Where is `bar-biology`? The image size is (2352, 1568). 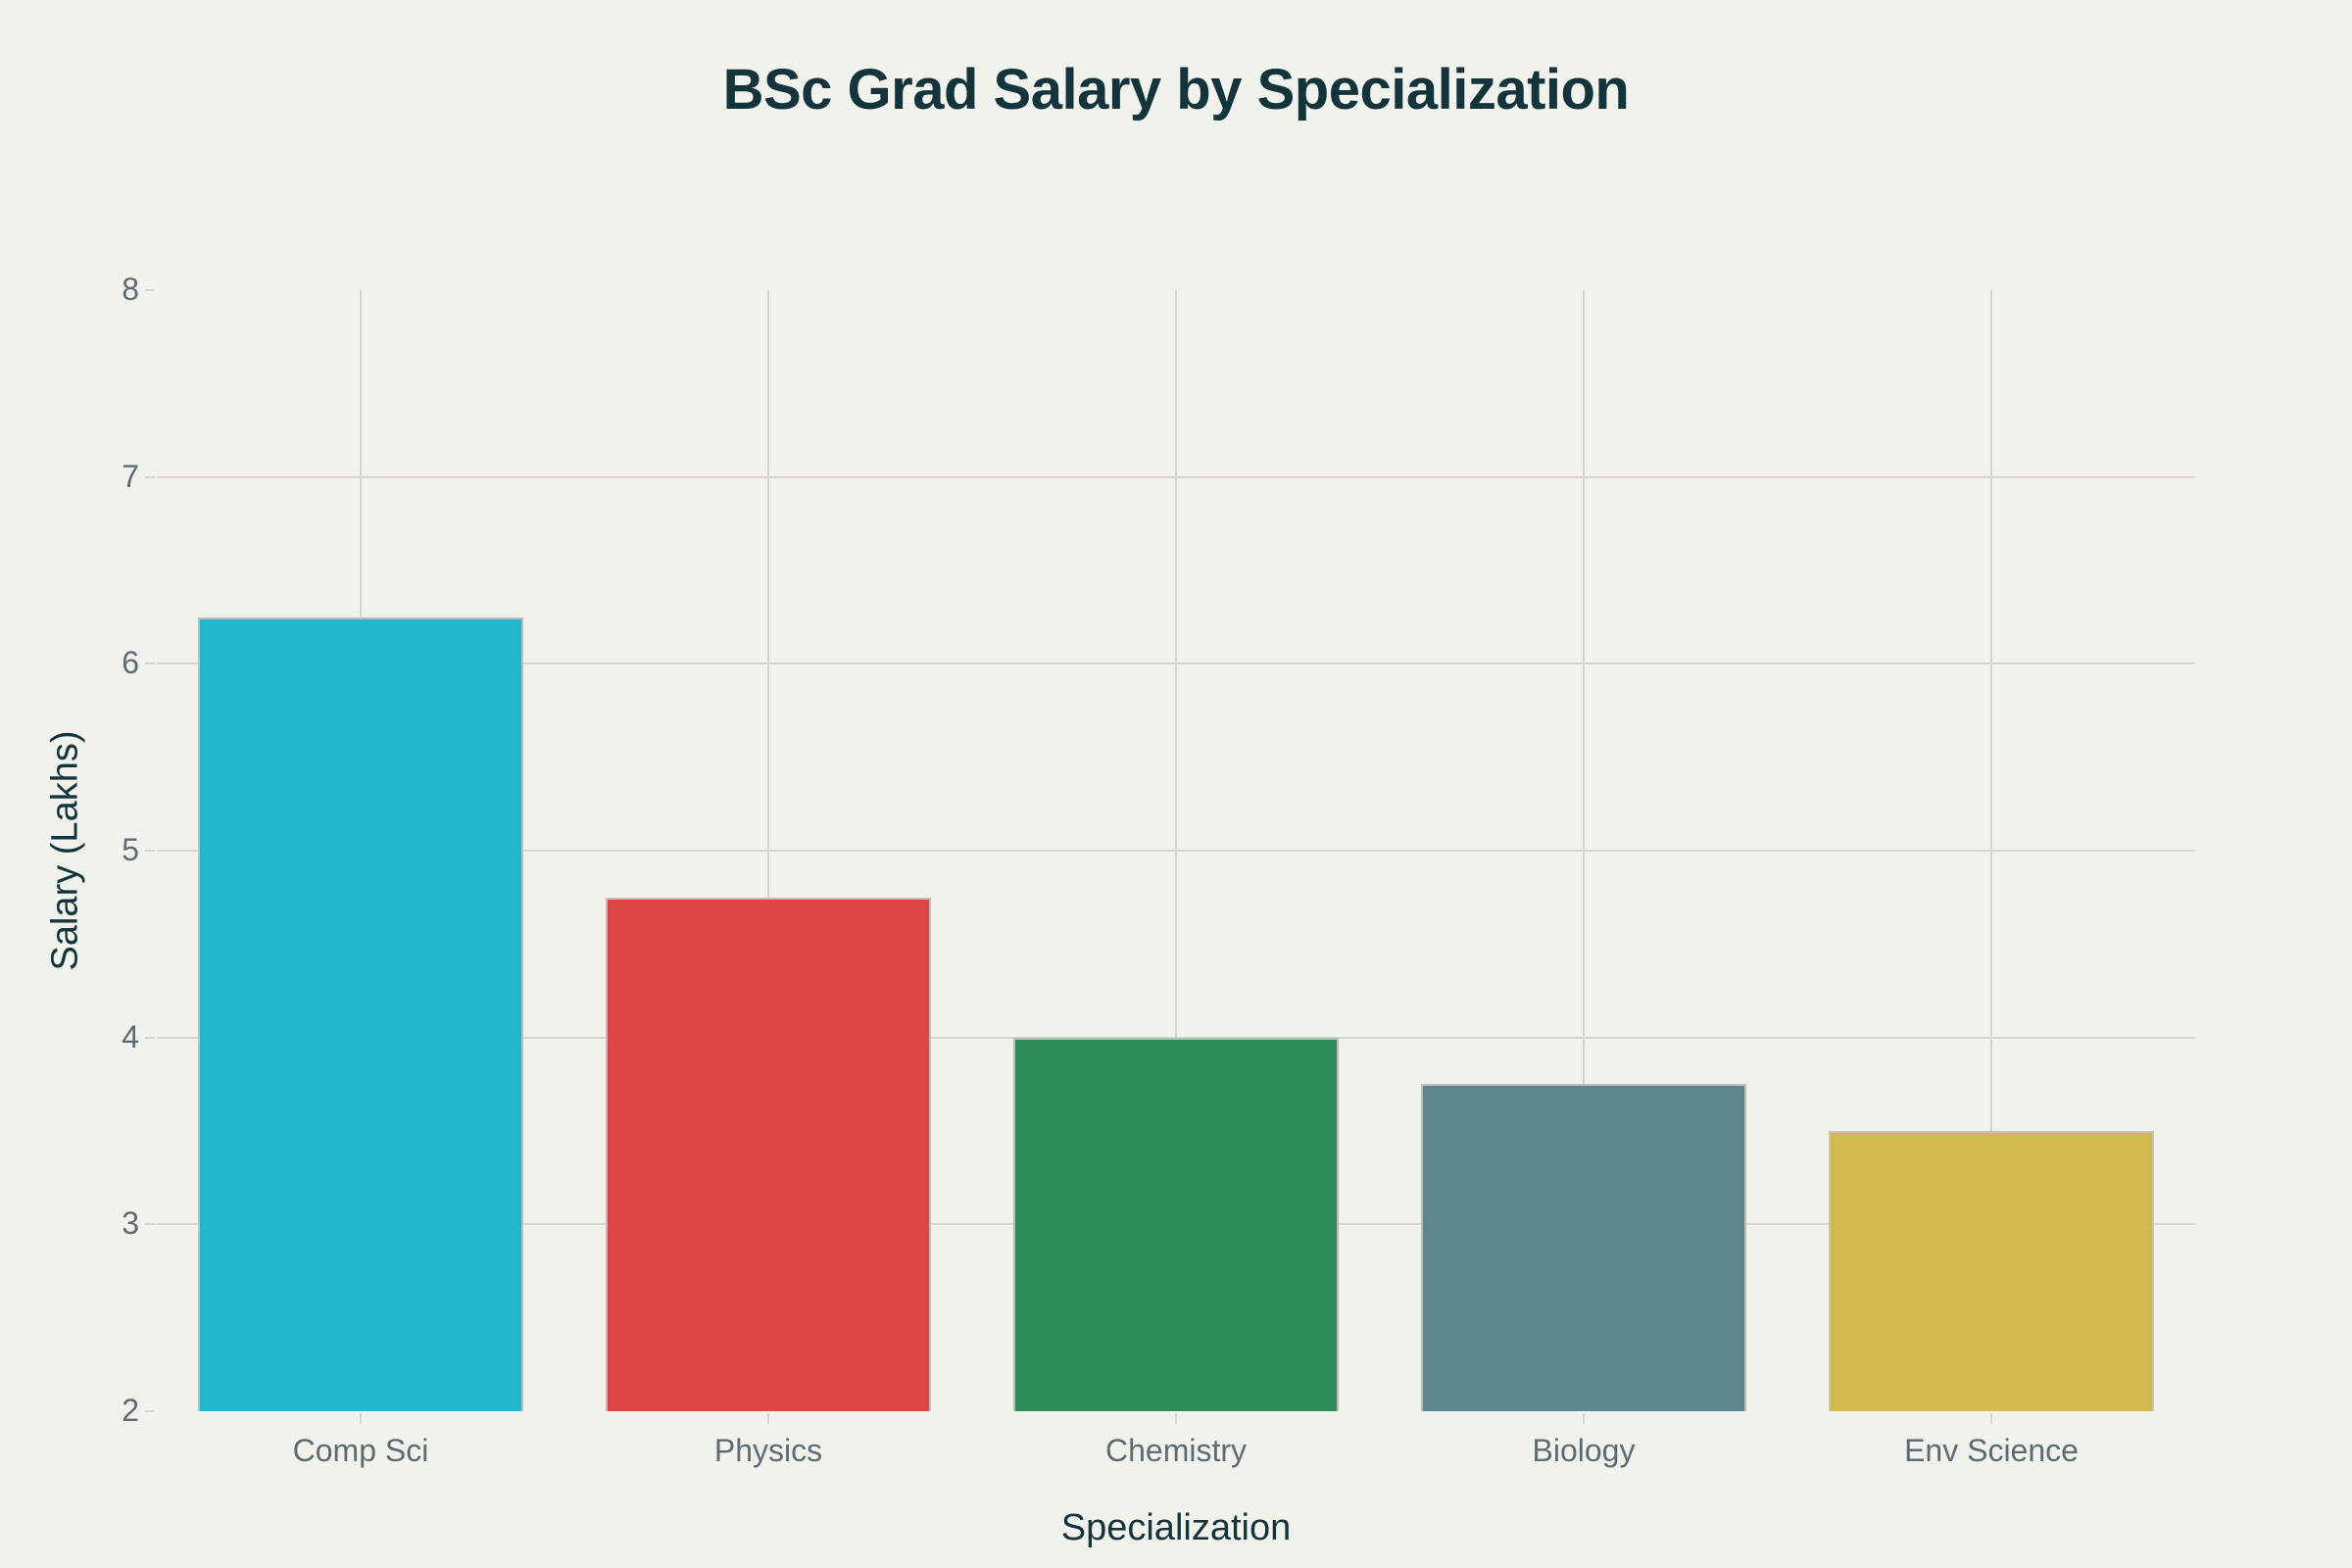 bar-biology is located at coordinates (1583, 1247).